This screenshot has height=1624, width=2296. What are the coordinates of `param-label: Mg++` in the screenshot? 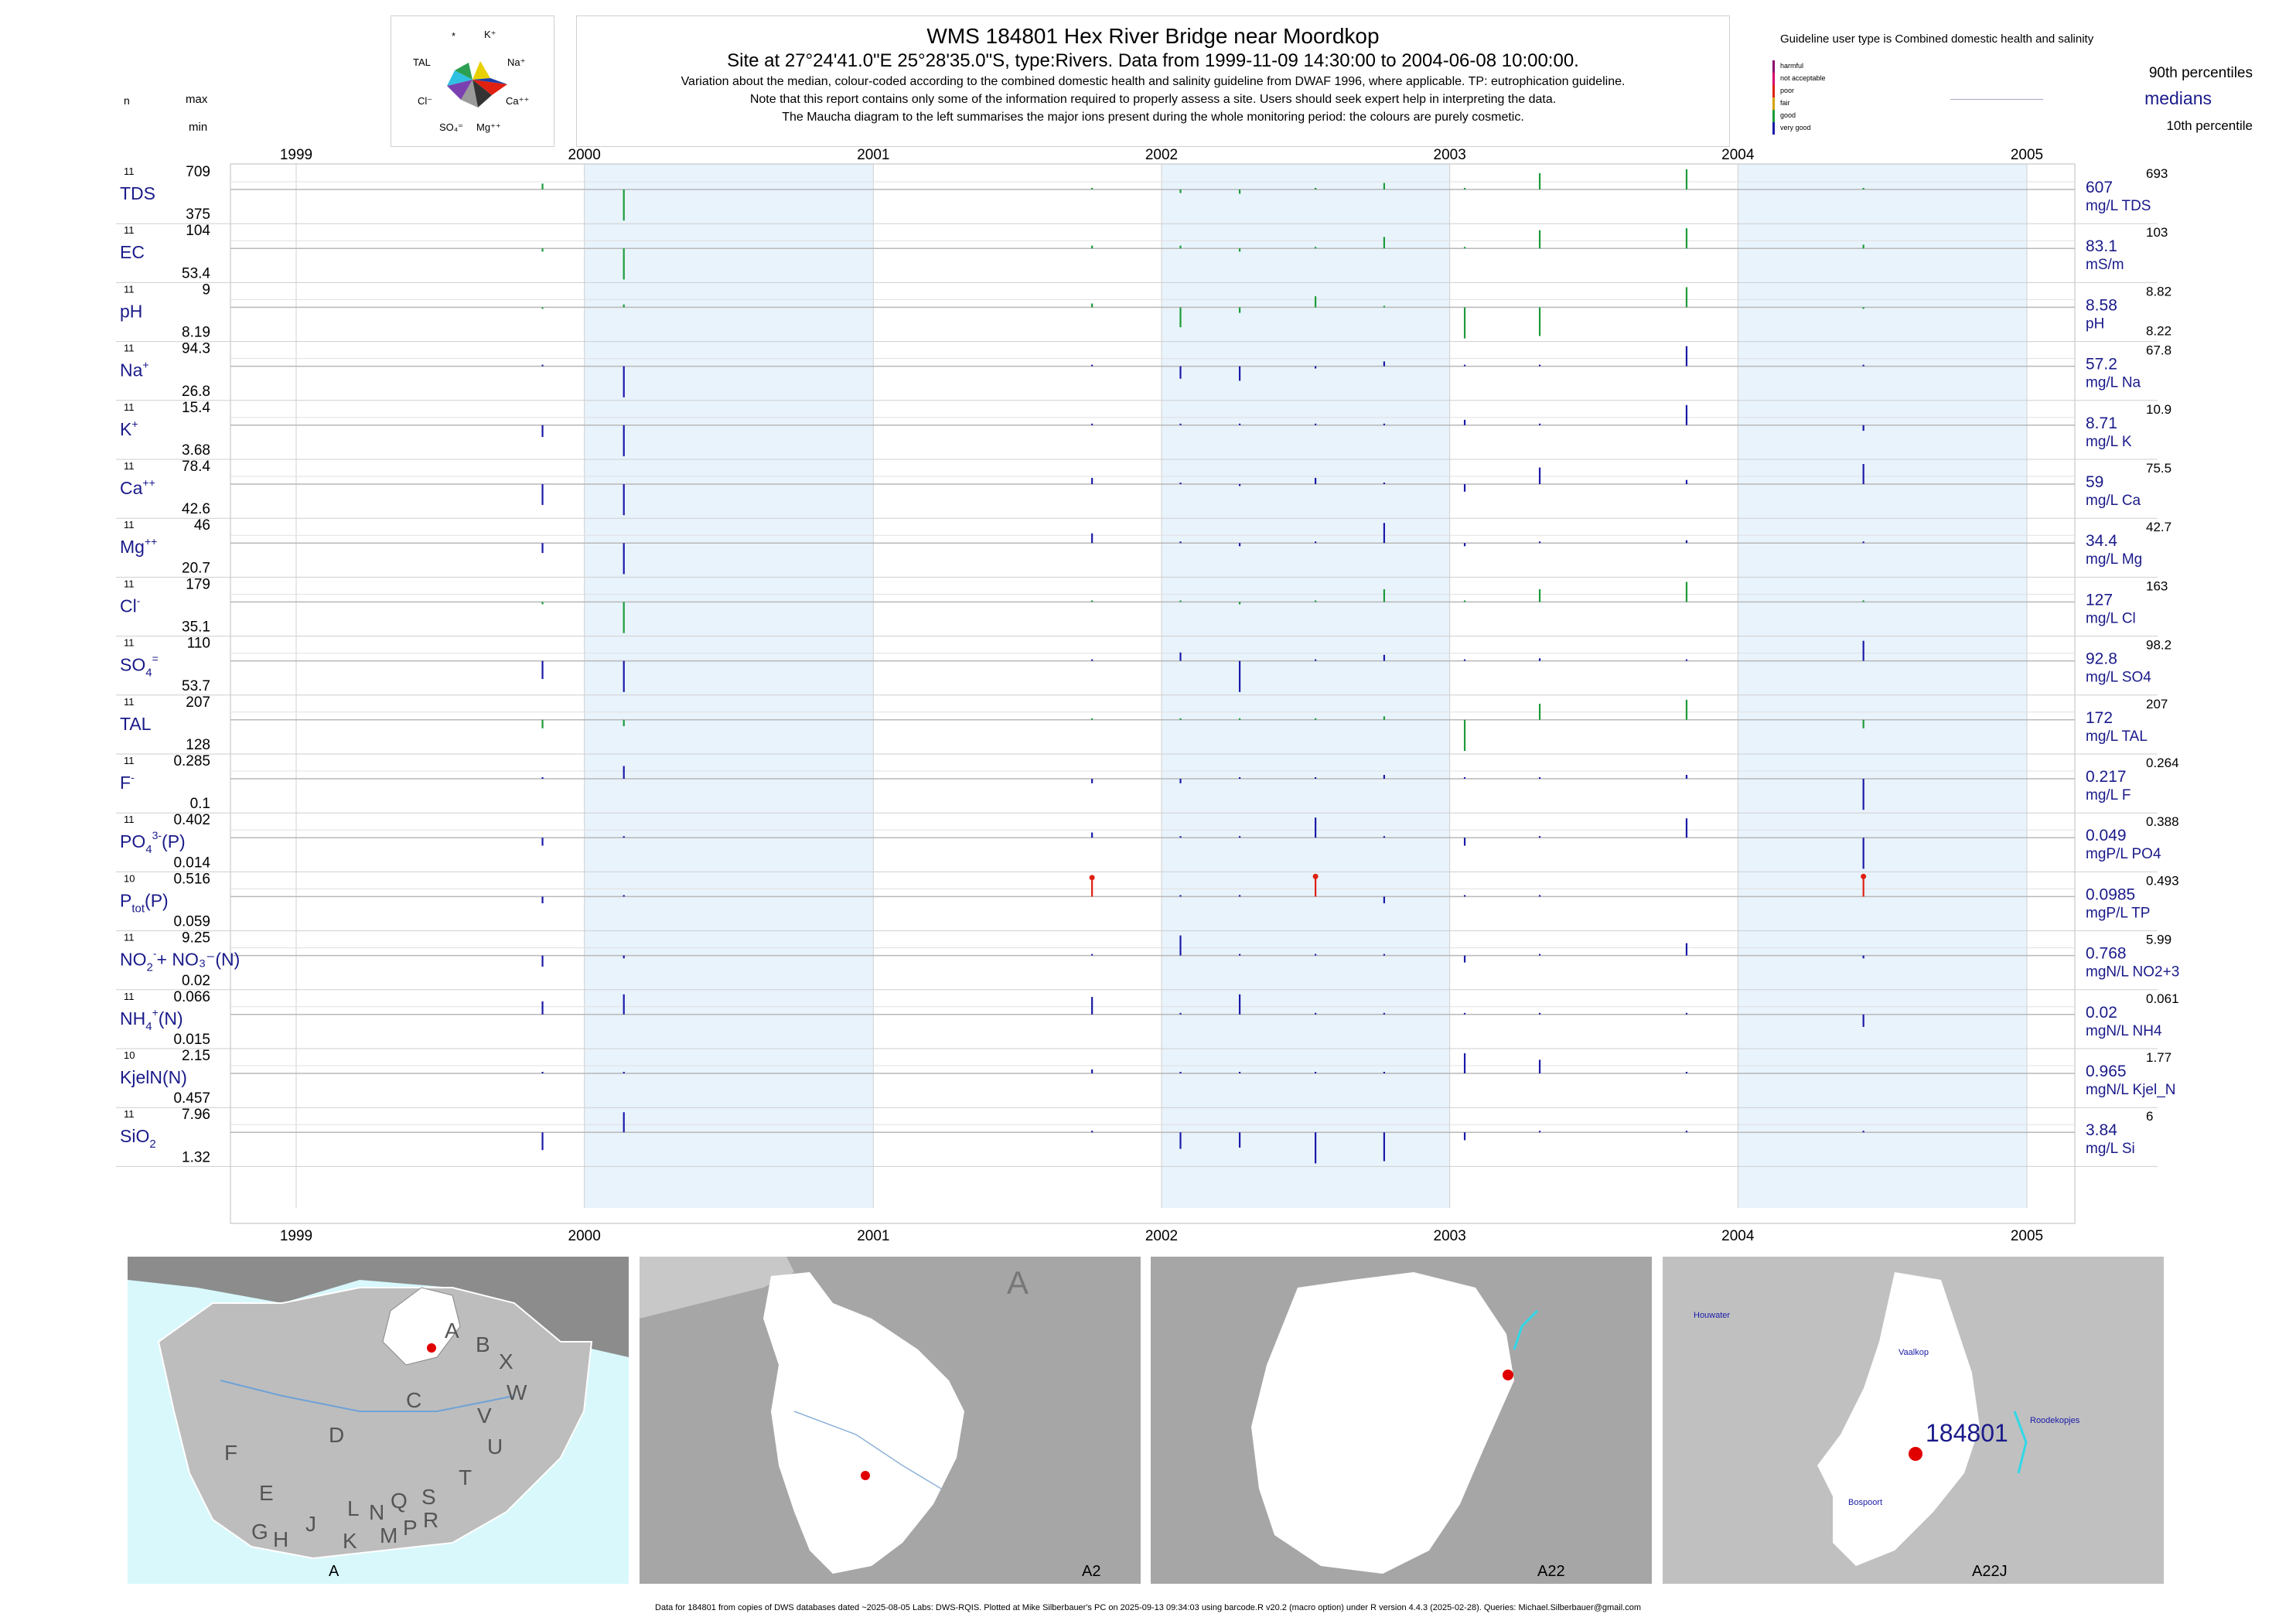 It's located at (138, 546).